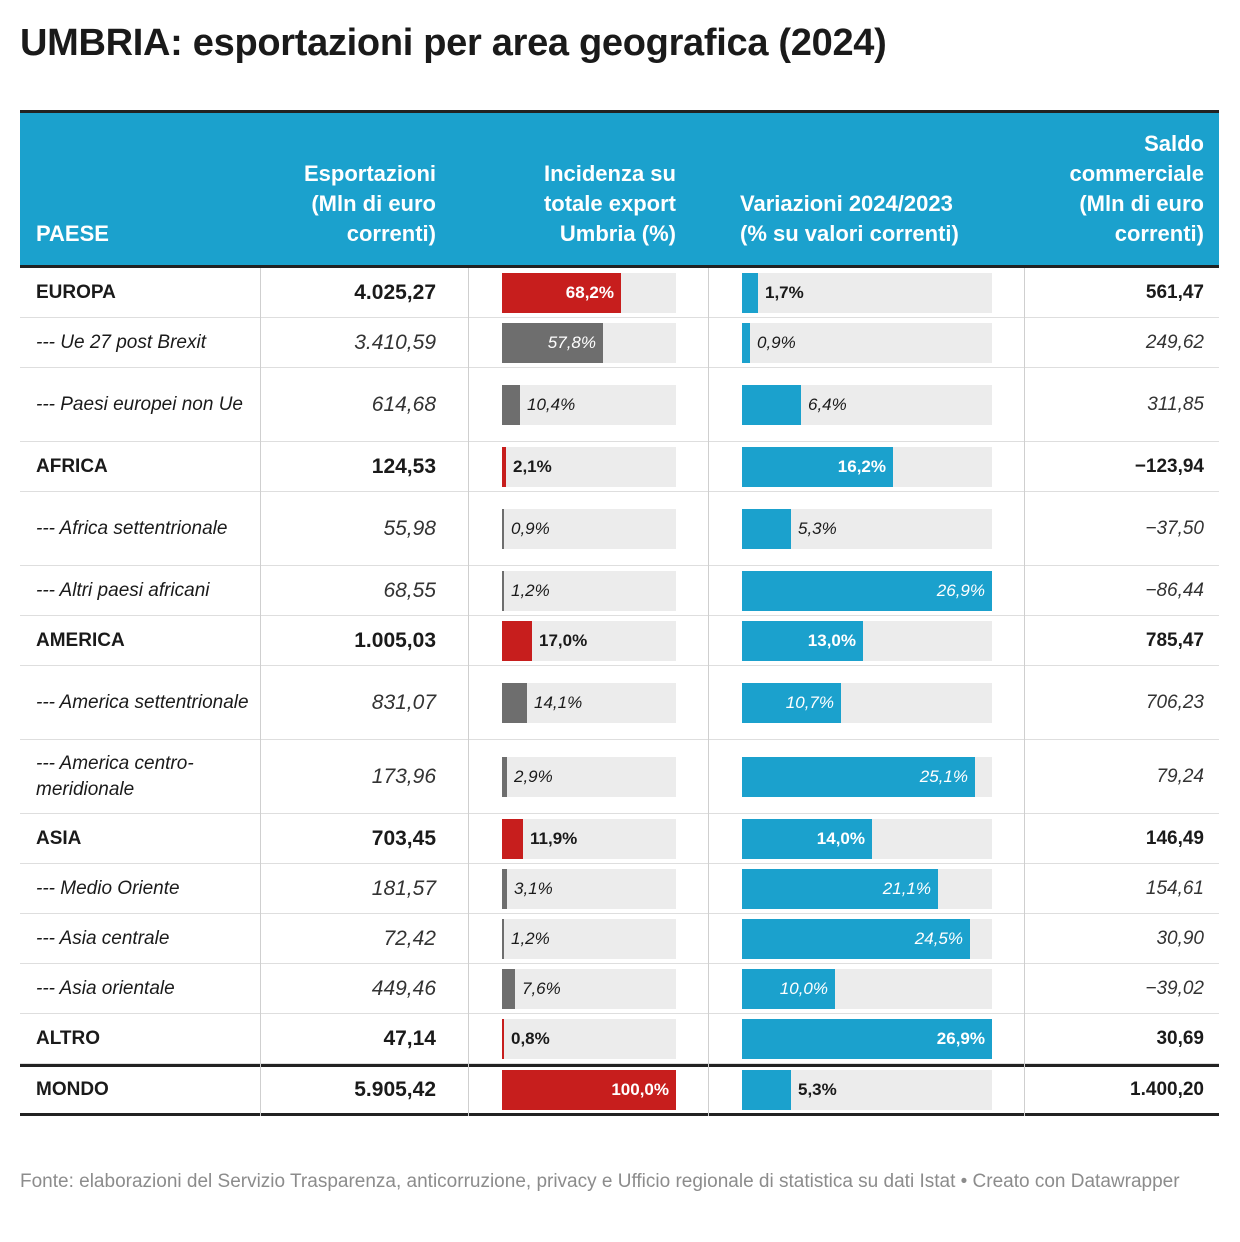 Image resolution: width=1240 pixels, height=1242 pixels. Describe the element at coordinates (558, 702) in the screenshot. I see `incidenza-label: 14,1%` at that location.